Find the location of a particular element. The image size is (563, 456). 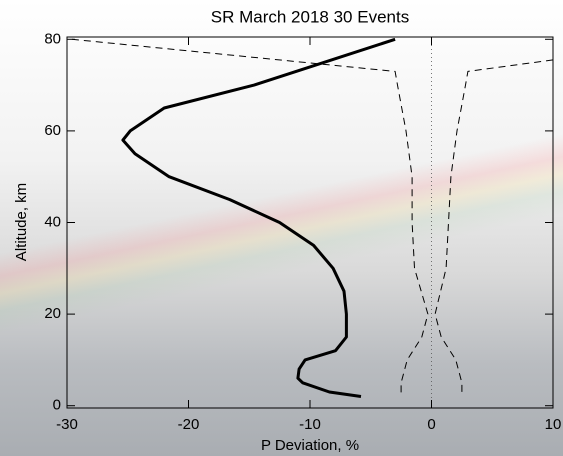

x-tick-label: -20 is located at coordinates (189, 424).